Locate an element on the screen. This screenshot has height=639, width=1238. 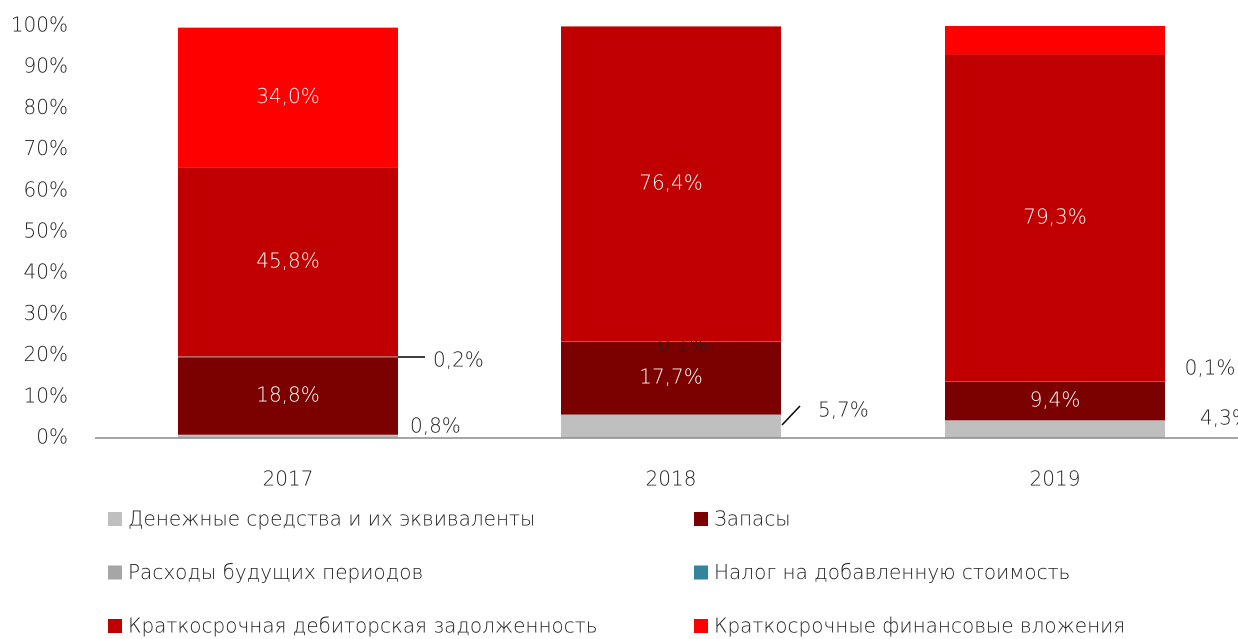
data-label: 45,8% is located at coordinates (288, 261).